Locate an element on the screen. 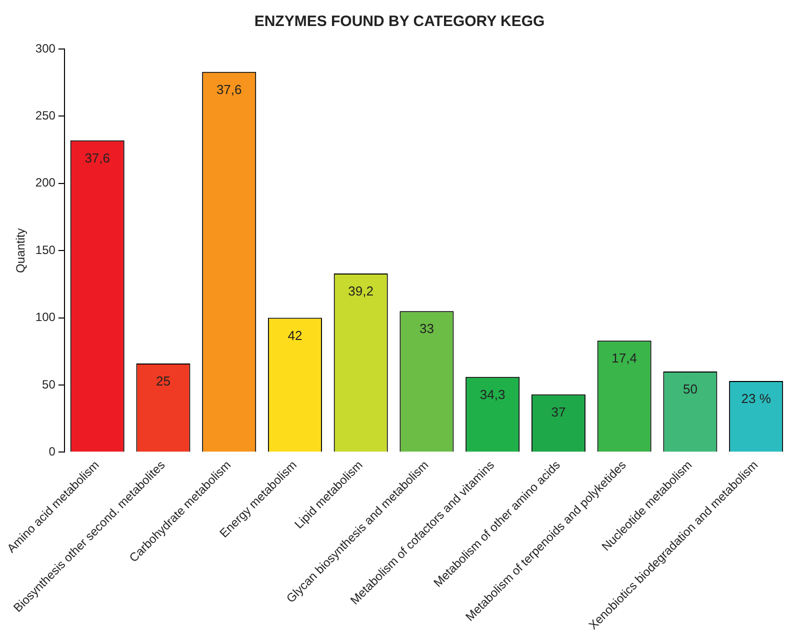 This screenshot has height=644, width=799. annotation: 17,4 is located at coordinates (624, 358).